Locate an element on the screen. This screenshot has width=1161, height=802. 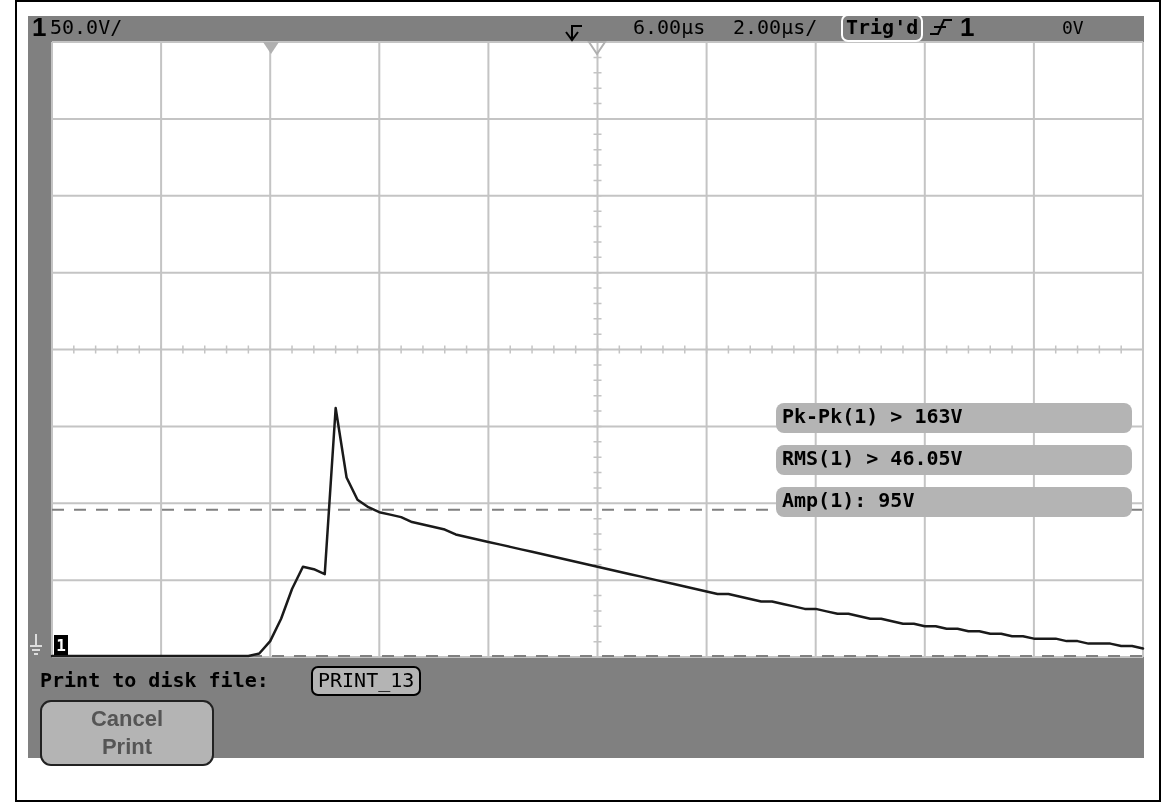
annotation: 1 is located at coordinates (61, 645).